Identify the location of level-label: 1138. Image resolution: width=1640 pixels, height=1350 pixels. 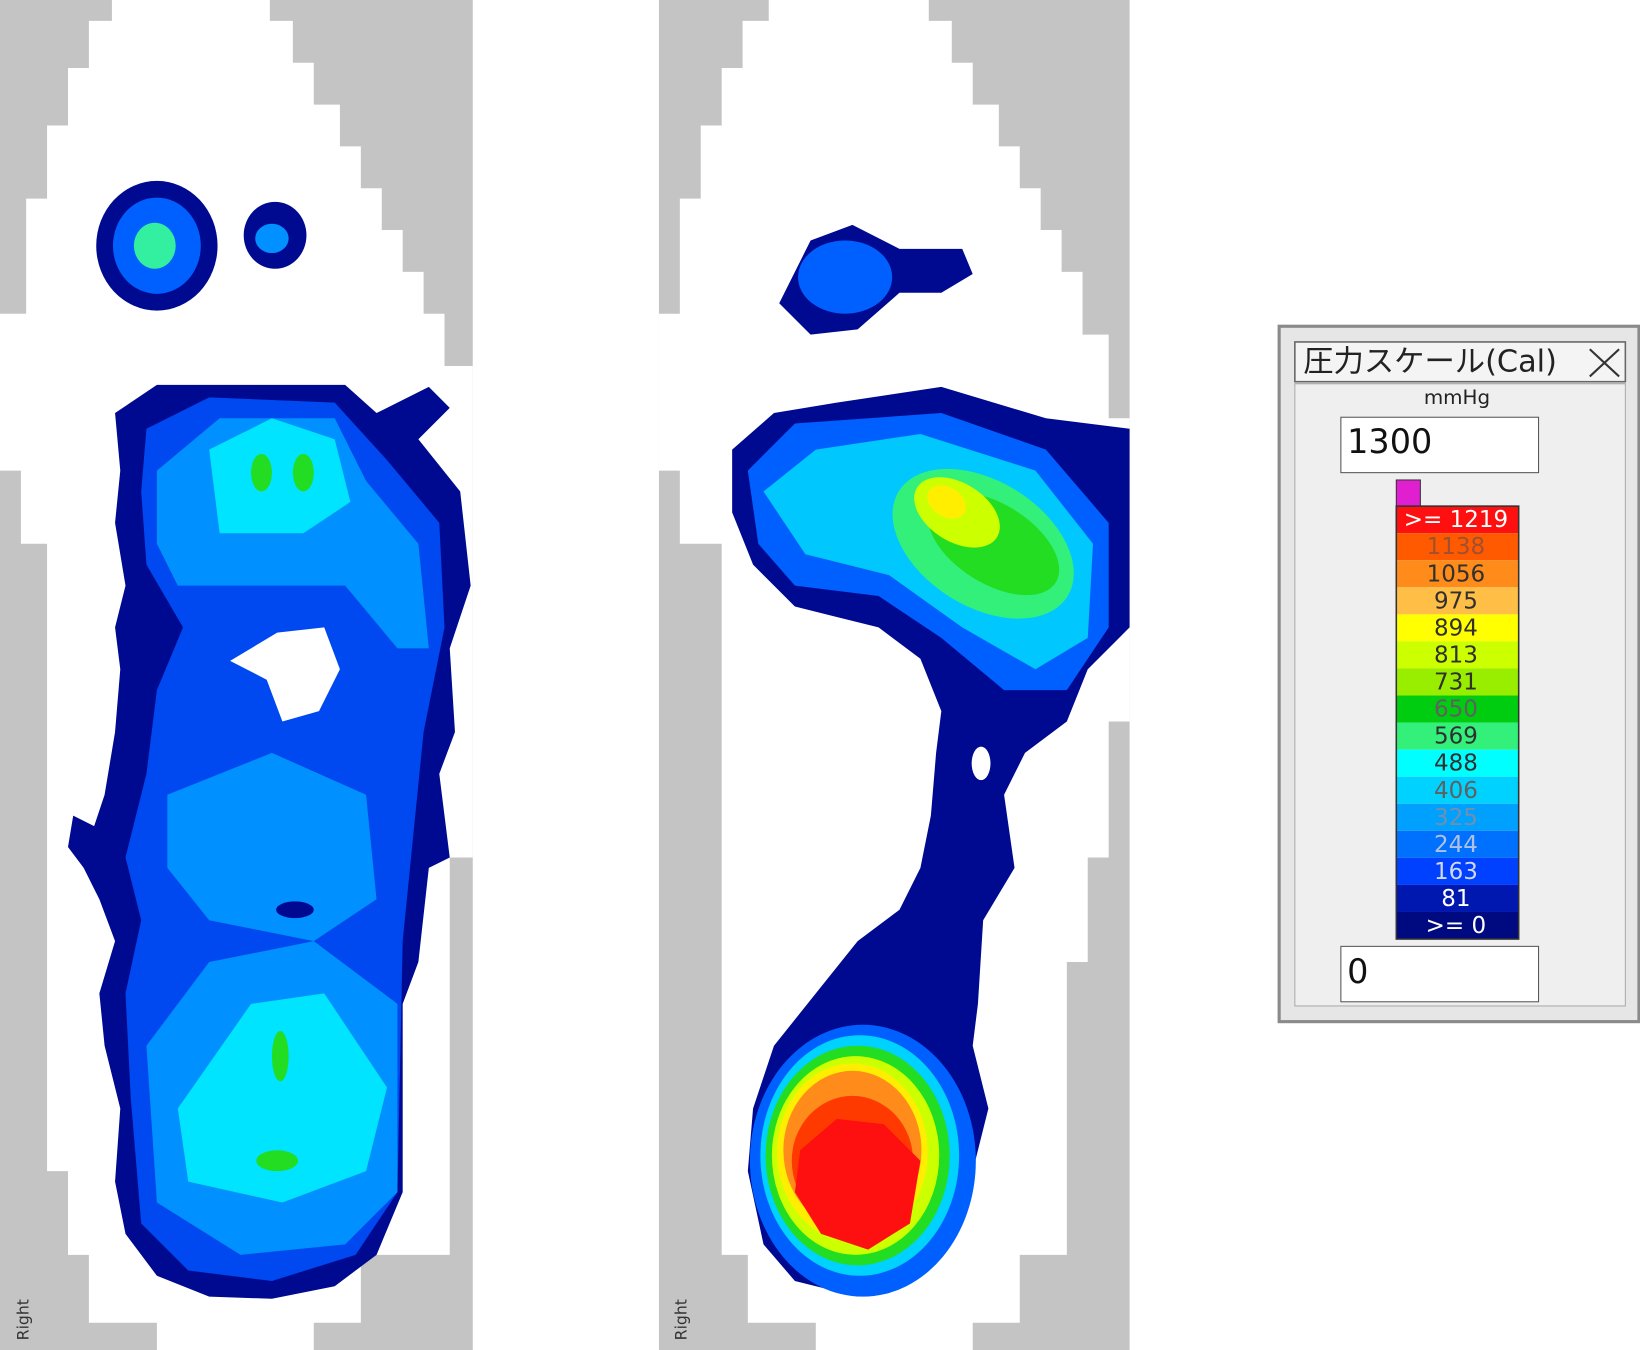
(1456, 547).